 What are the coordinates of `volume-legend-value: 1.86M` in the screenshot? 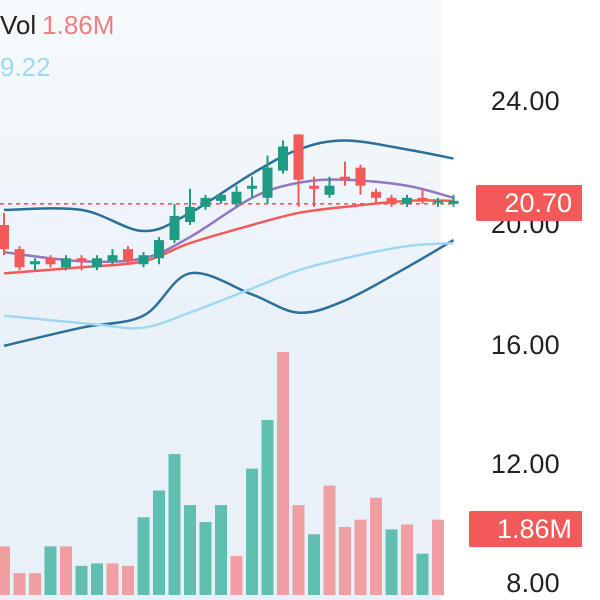 It's located at (78, 25).